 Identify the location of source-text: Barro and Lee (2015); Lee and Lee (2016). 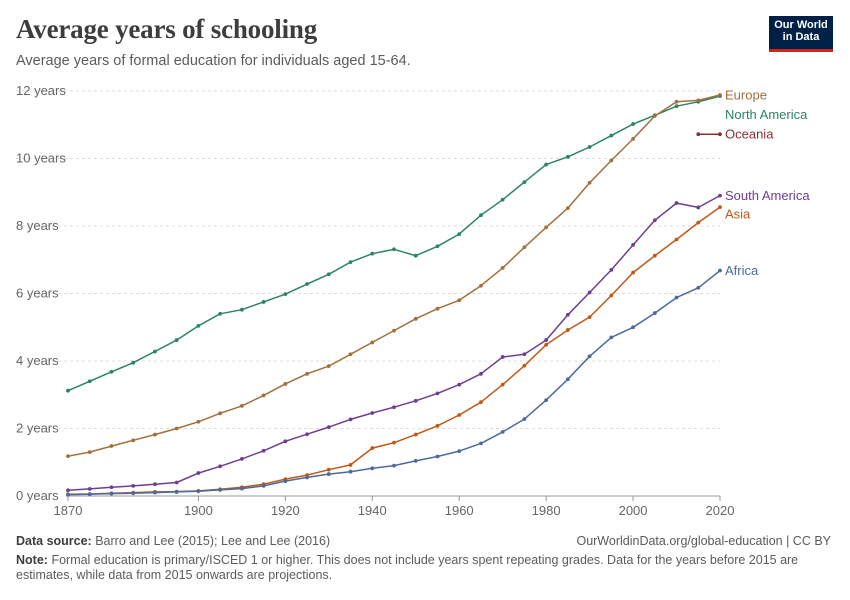
(213, 541).